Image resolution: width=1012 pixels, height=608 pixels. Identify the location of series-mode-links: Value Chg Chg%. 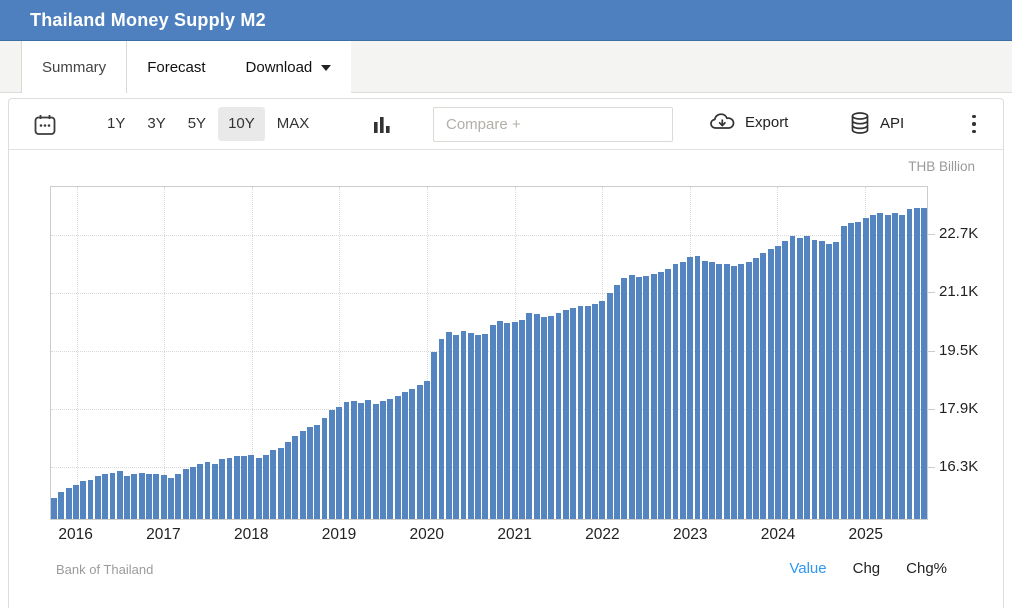
(868, 568).